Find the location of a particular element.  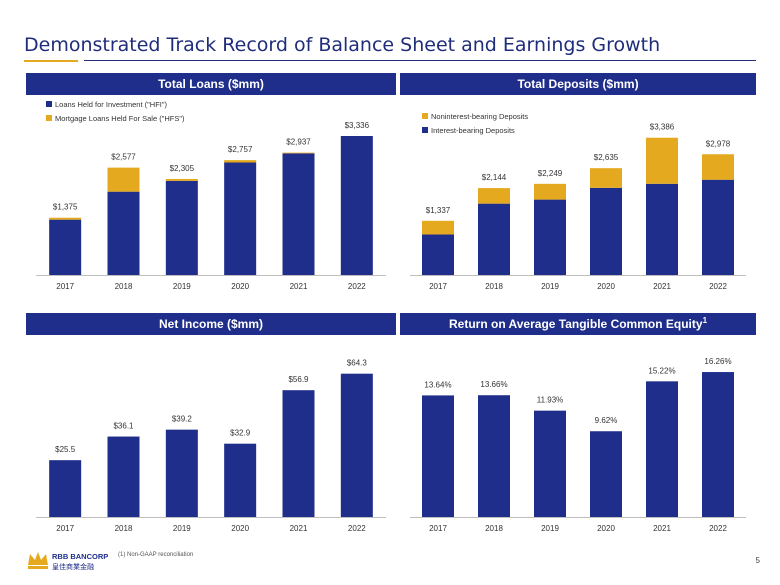

loans-legend-label-0: Loans Held for Investment ("HFI") is located at coordinates (111, 104).